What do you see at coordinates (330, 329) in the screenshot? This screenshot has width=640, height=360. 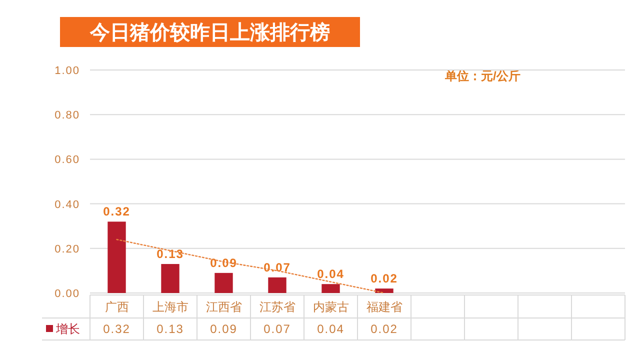 I see `data-label: 0.04` at bounding box center [330, 329].